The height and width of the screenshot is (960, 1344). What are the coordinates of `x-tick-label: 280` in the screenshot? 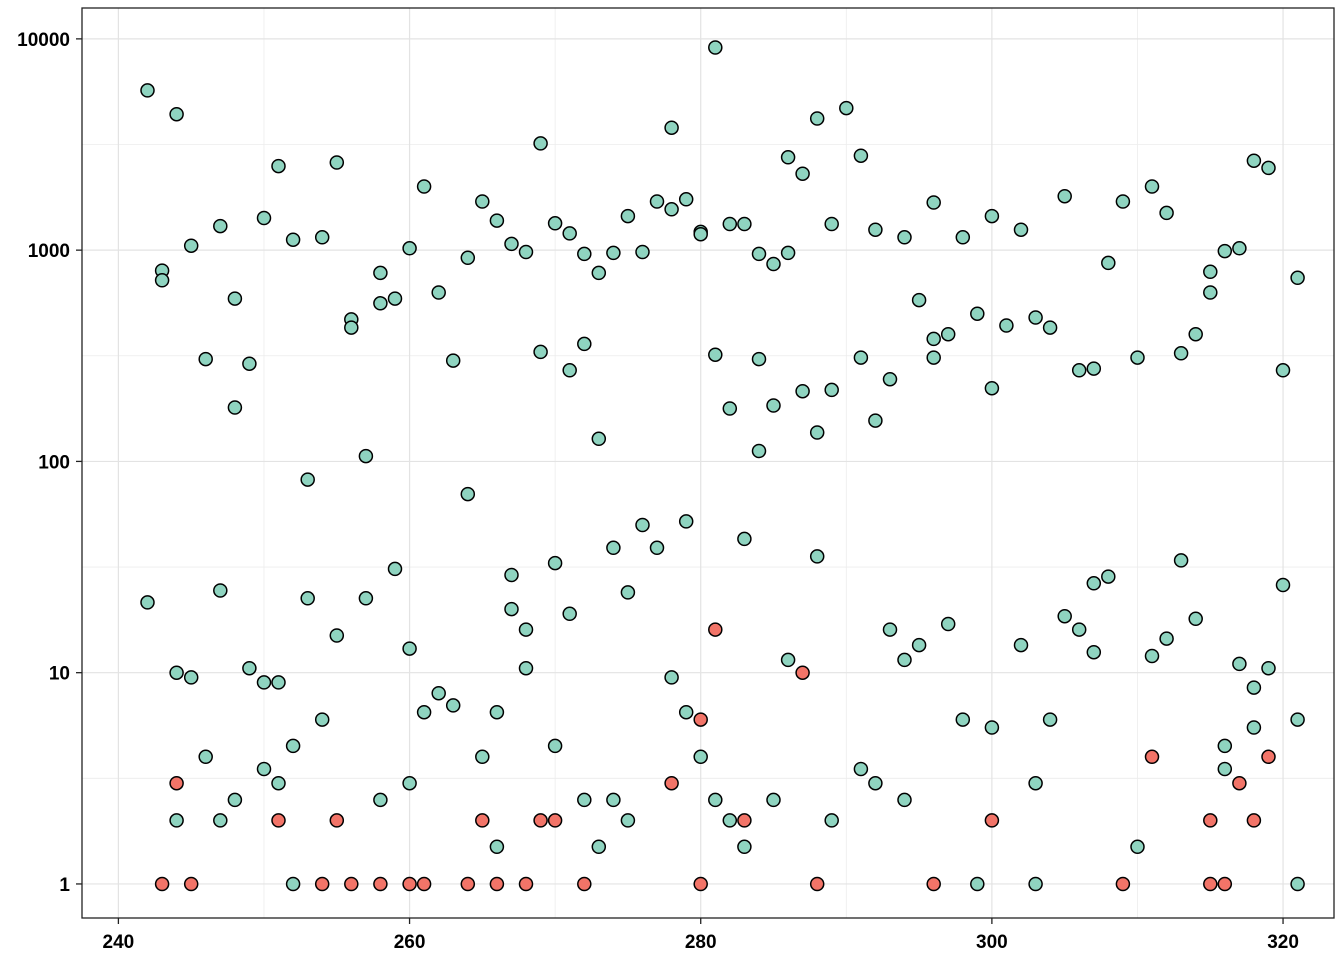 It's located at (701, 942).